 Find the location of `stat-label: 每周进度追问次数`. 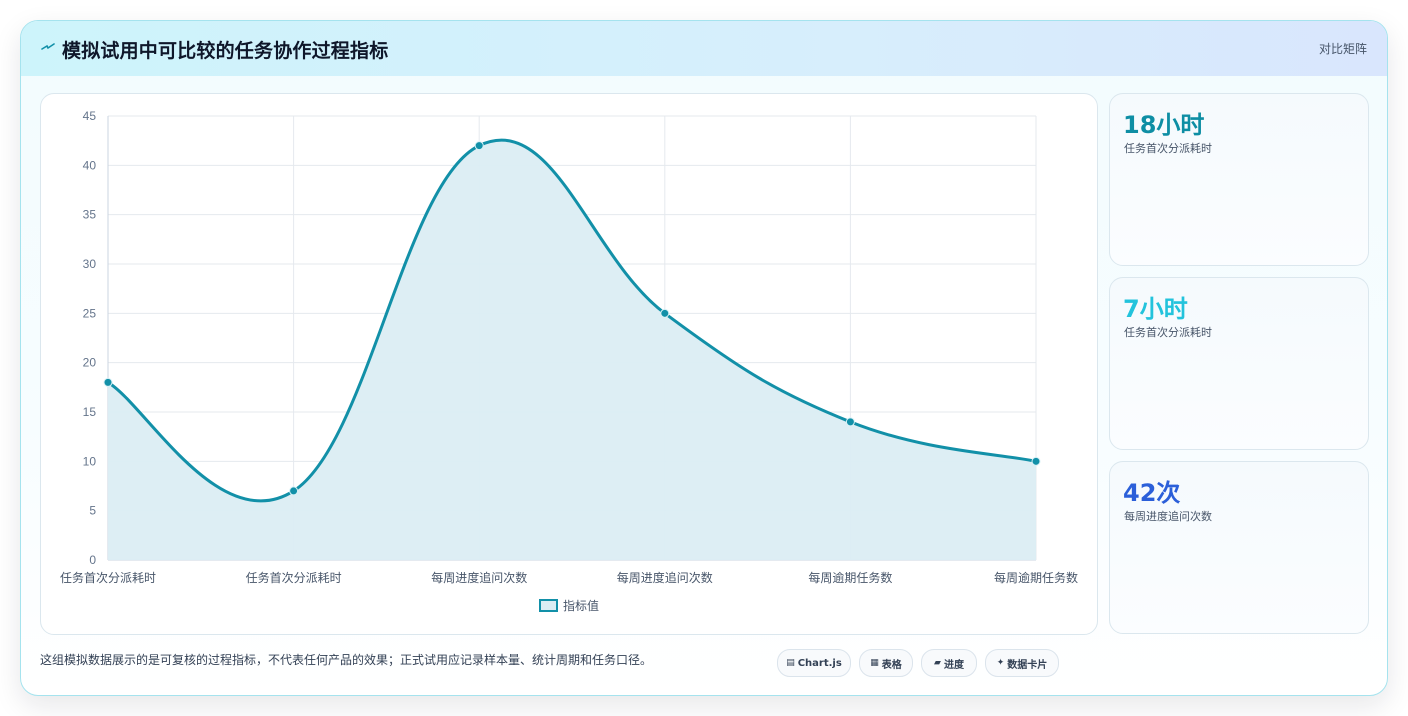

stat-label: 每周进度追问次数 is located at coordinates (1168, 516).